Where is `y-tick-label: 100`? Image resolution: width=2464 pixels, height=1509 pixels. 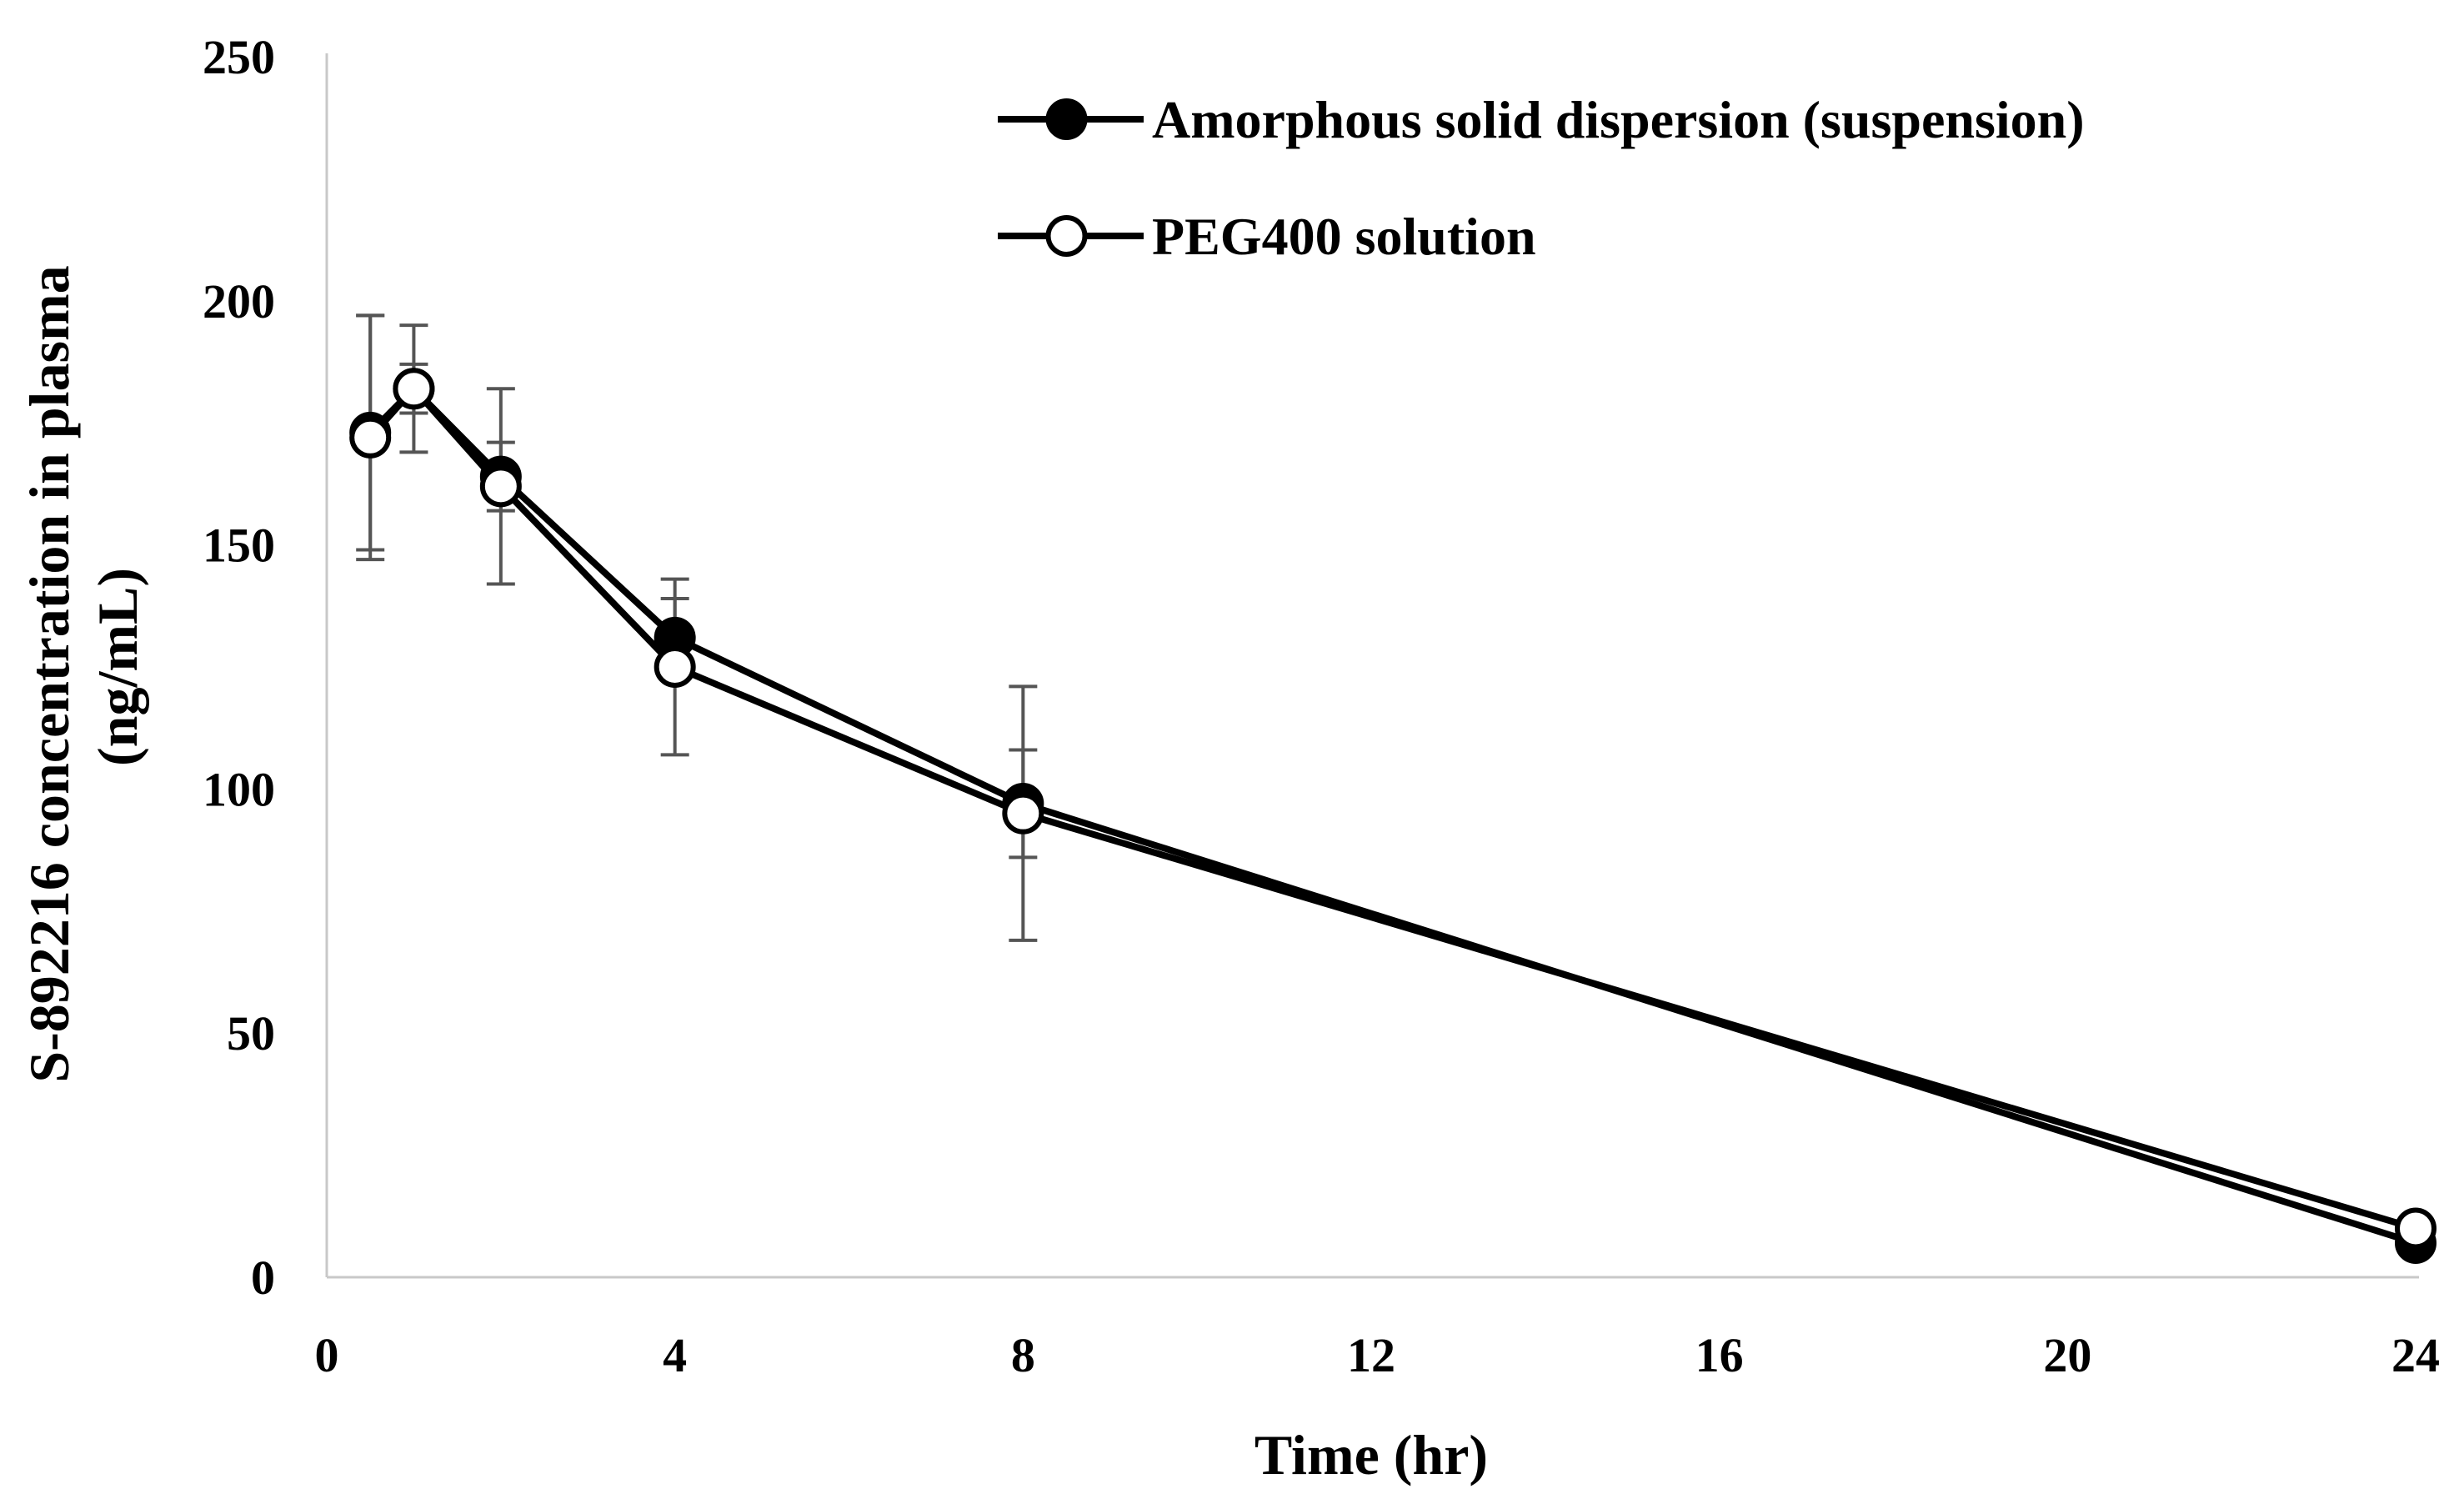 y-tick-label: 100 is located at coordinates (239, 789).